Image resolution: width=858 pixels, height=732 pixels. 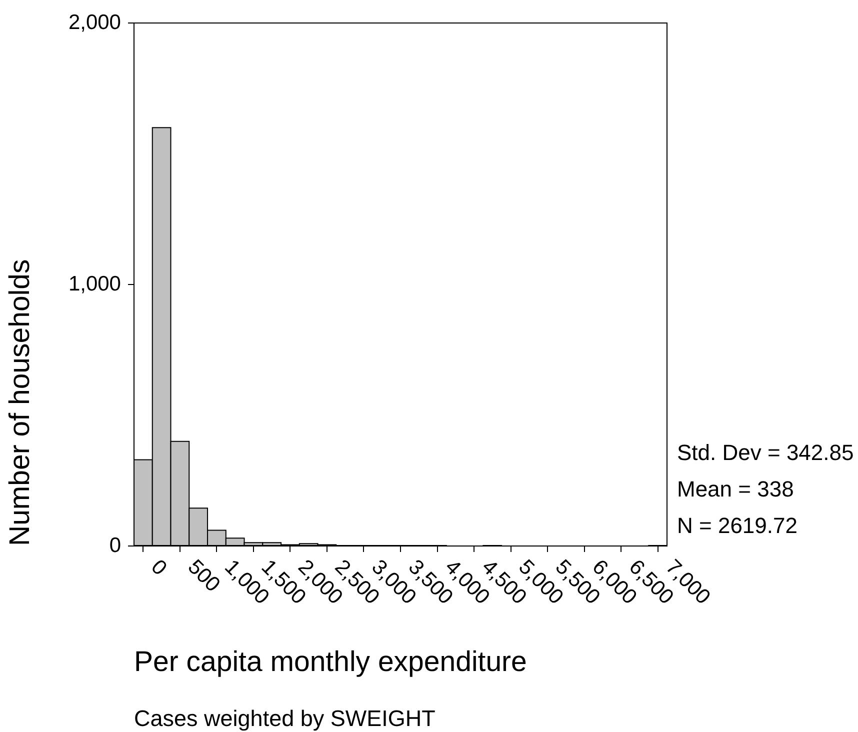 What do you see at coordinates (94, 284) in the screenshot?
I see `y-tick-label: 1,000` at bounding box center [94, 284].